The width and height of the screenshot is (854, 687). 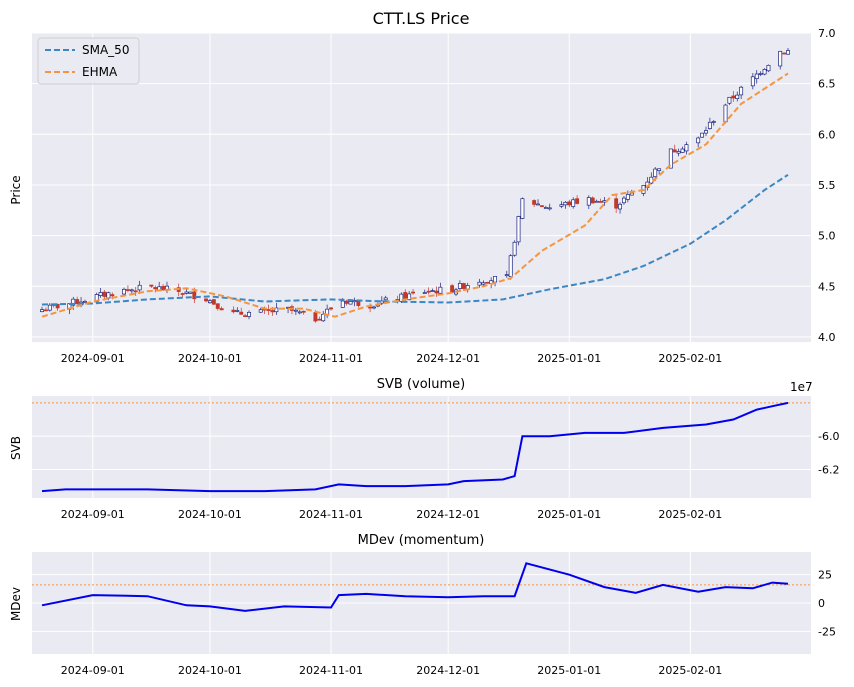 I want to click on x-tick-label: 2025-01-01, so click(x=569, y=358).